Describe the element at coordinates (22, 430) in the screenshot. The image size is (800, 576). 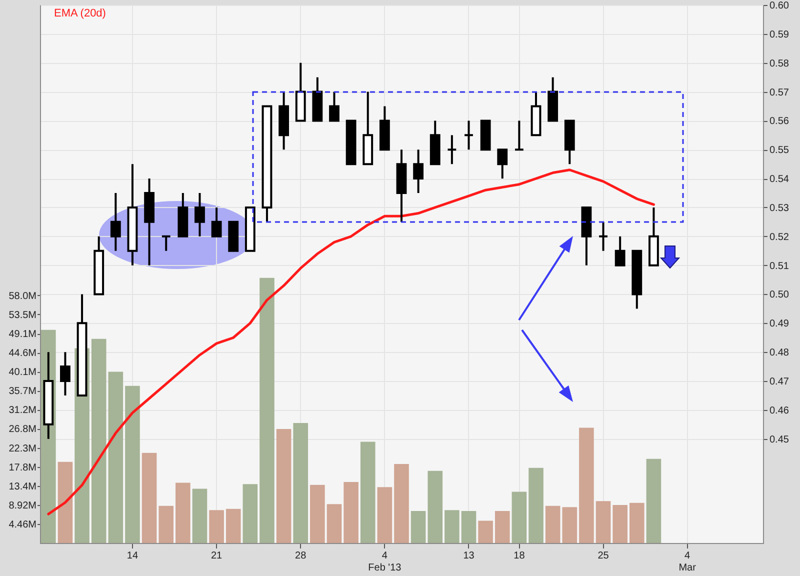
I see `y2-tick-label: 26.8M` at that location.